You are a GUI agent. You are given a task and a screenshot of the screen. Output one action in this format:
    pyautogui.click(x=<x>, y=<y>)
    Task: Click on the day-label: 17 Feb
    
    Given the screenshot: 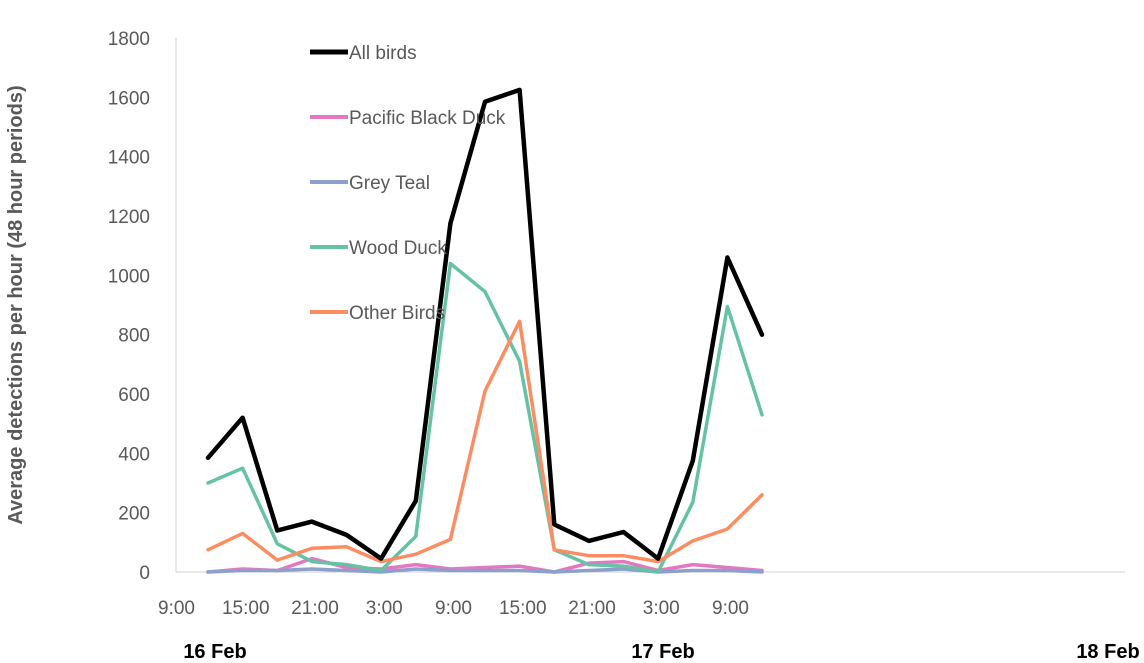 What is the action you would take?
    pyautogui.click(x=662, y=652)
    